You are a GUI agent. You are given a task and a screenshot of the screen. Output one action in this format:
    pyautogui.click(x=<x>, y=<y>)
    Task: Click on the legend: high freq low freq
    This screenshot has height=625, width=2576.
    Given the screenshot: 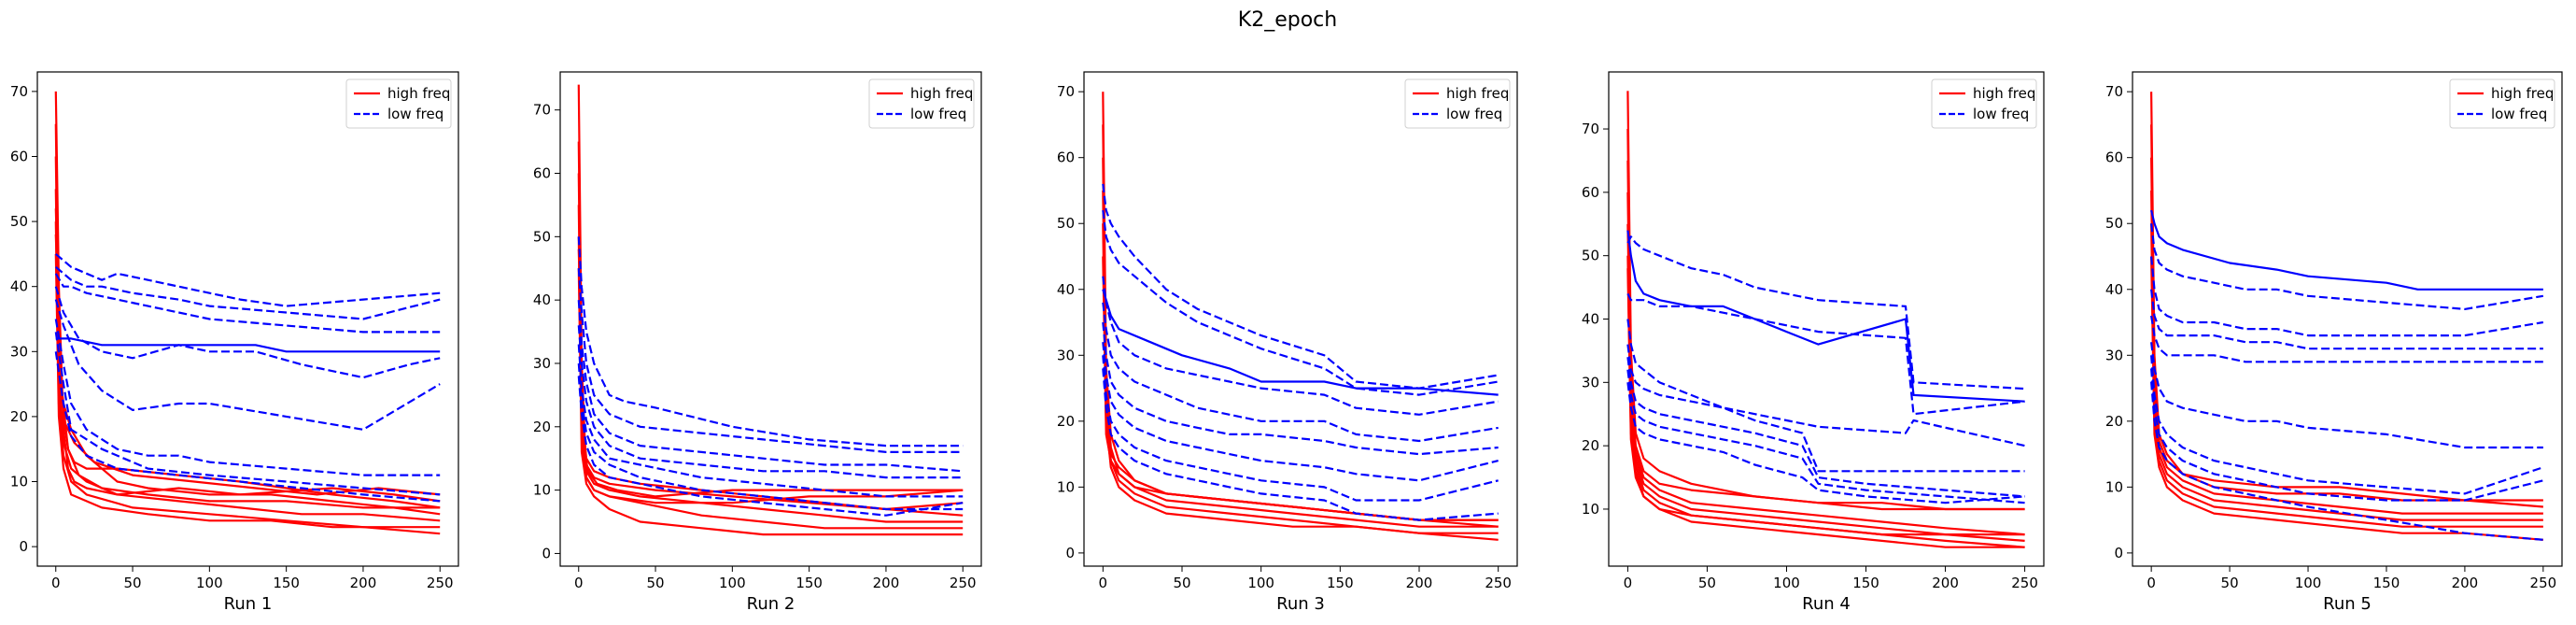 What is the action you would take?
    pyautogui.click(x=399, y=103)
    